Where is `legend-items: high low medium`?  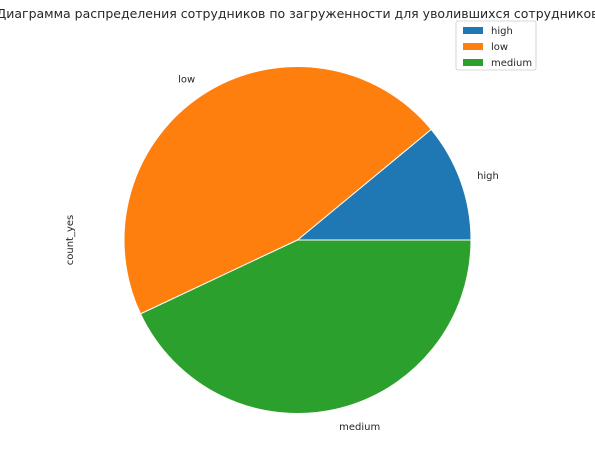 legend-items: high low medium is located at coordinates (497, 47).